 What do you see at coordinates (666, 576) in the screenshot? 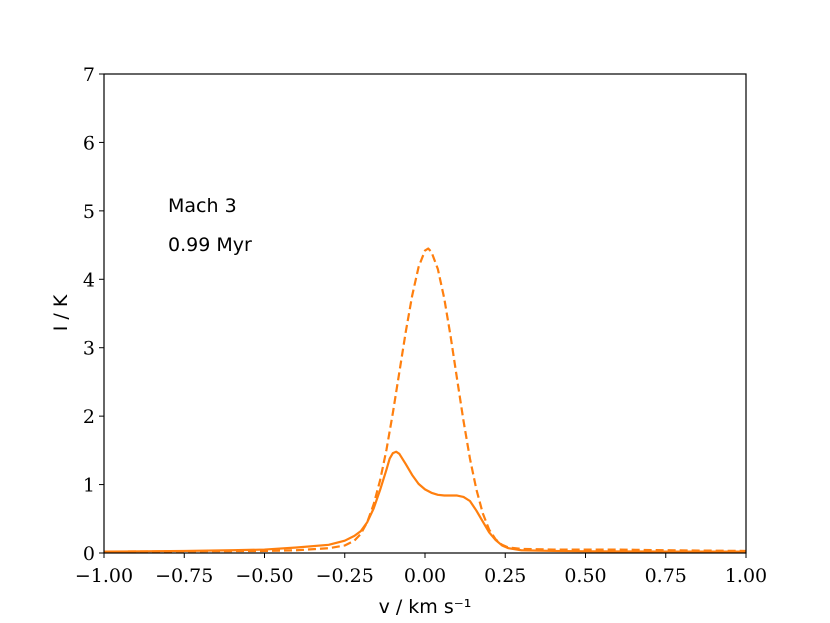
I see `x-tick-label: 0.75` at bounding box center [666, 576].